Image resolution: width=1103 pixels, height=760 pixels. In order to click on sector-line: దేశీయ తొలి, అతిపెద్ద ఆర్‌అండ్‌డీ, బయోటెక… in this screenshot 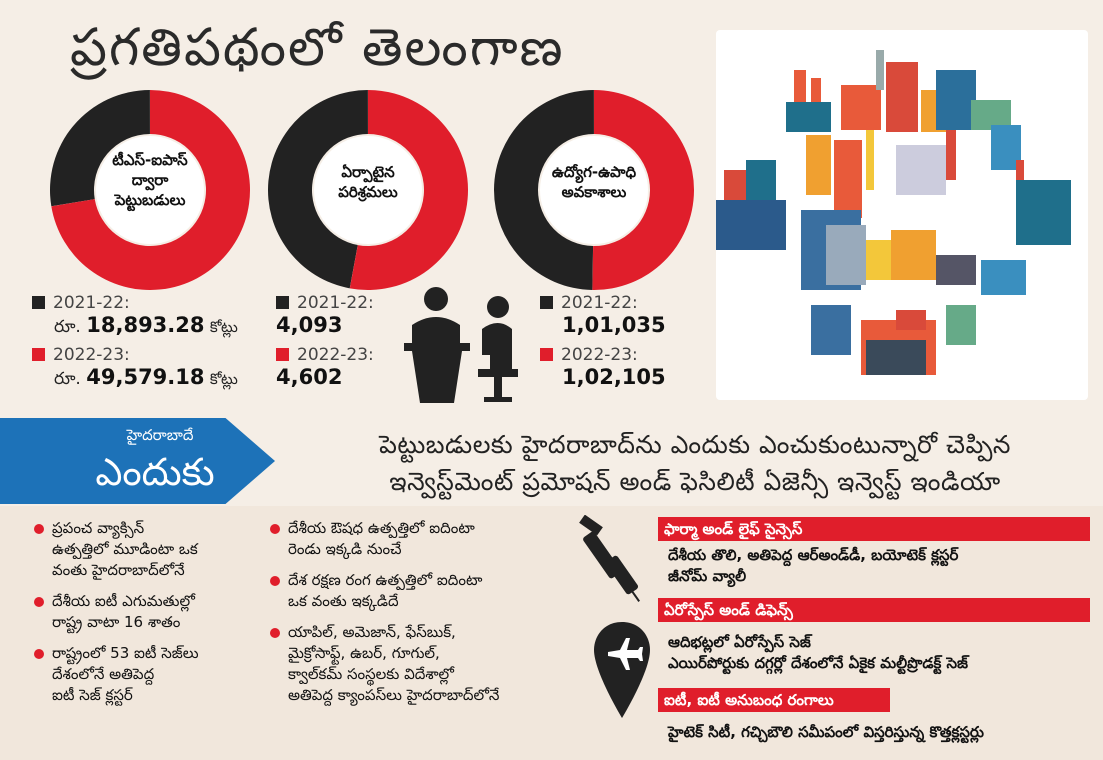, I will do `click(813, 555)`.